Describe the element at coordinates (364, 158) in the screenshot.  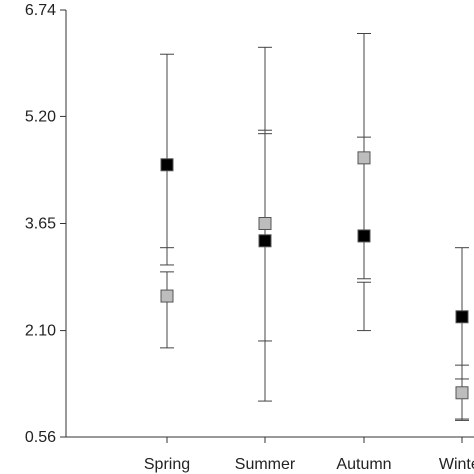
I see `data-point-s1-autumn` at that location.